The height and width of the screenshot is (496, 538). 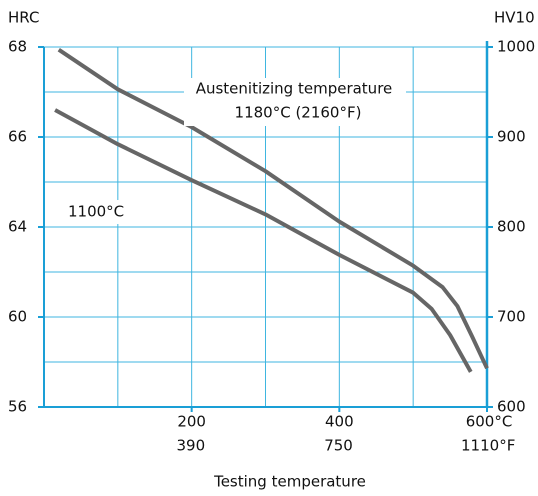 What do you see at coordinates (511, 317) in the screenshot?
I see `y2-tick-label: 700` at bounding box center [511, 317].